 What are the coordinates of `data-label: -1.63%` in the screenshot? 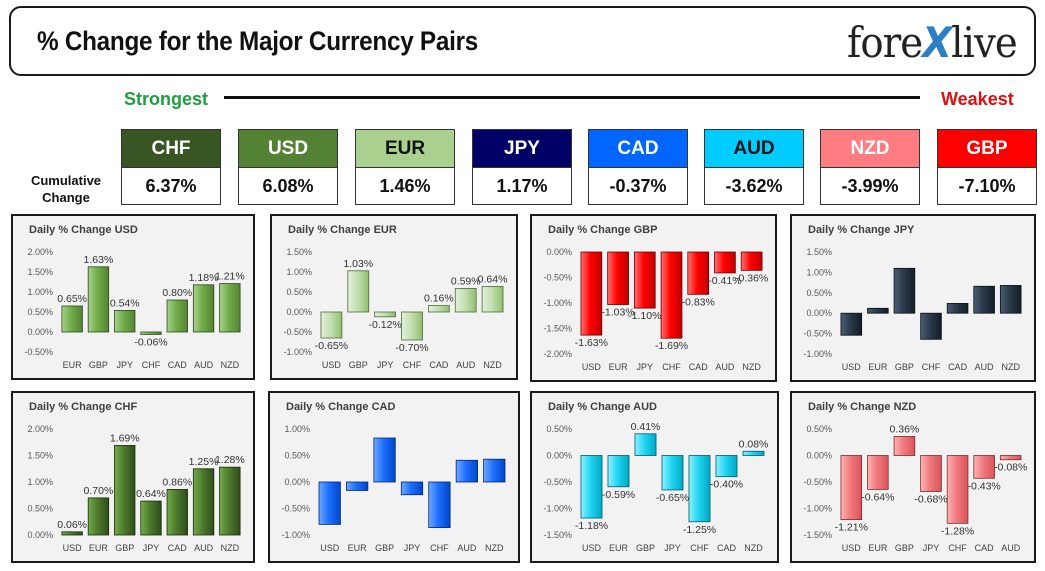 It's located at (591, 343).